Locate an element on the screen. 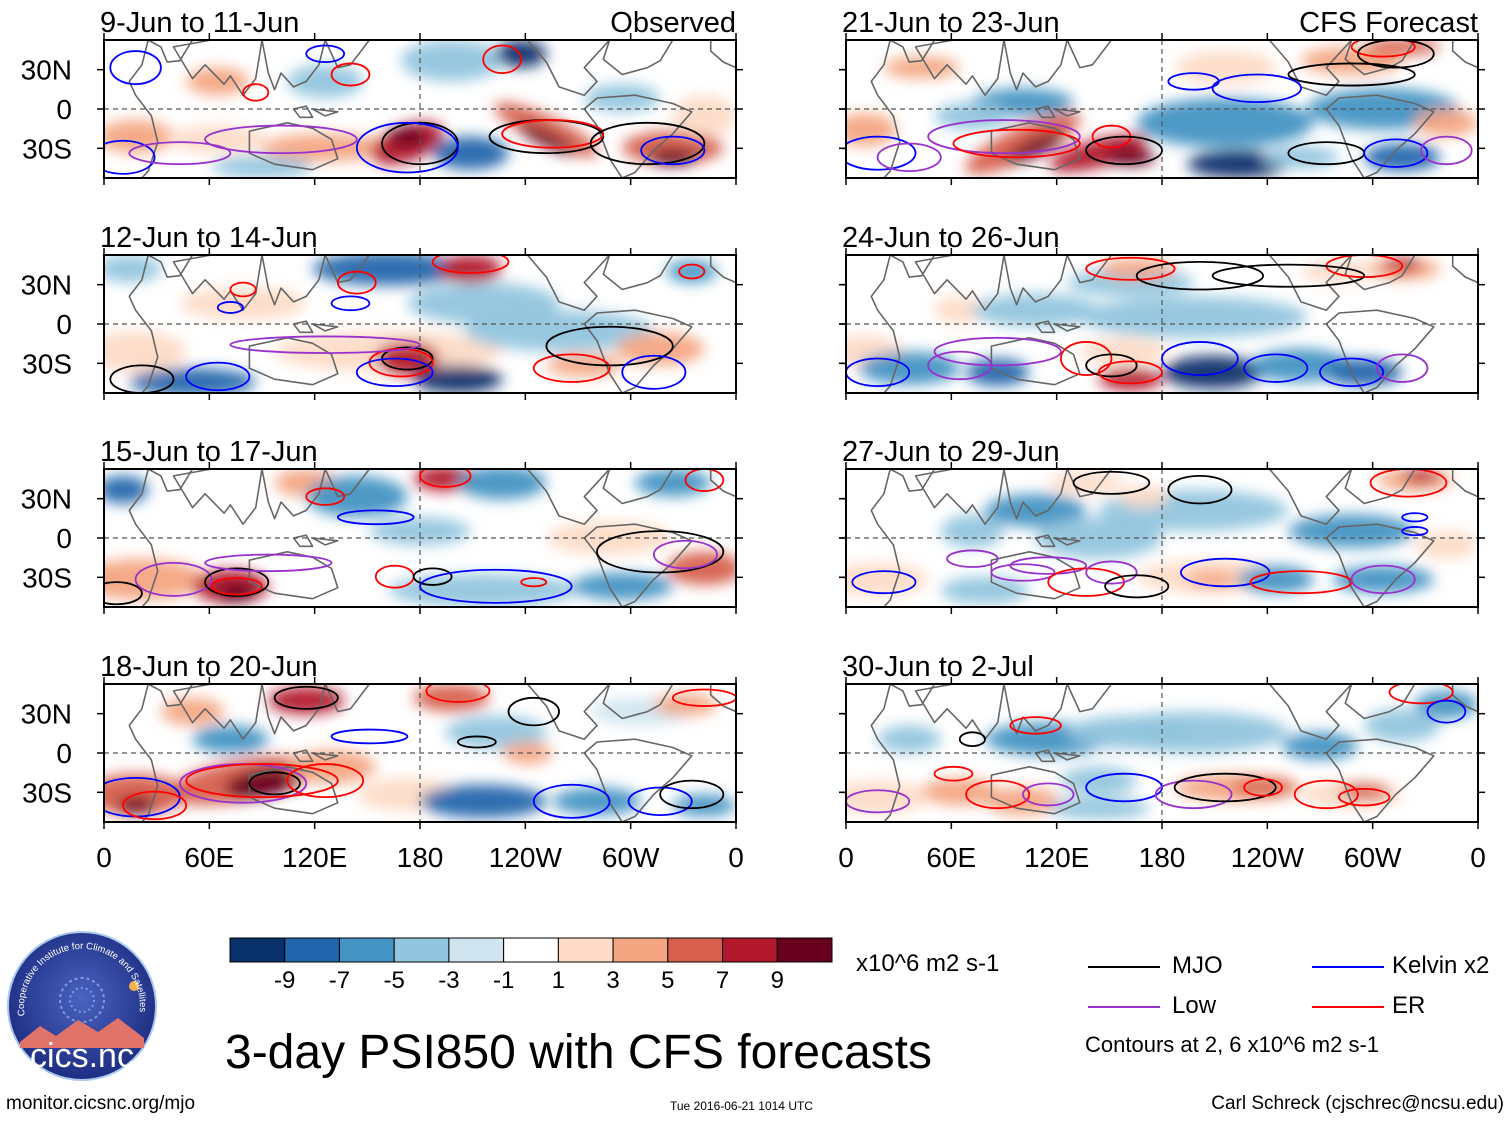  legend-line-low is located at coordinates (1124, 1007).